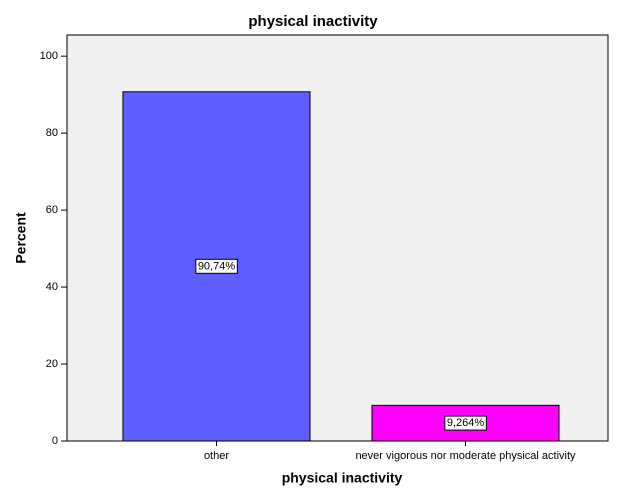 The image size is (626, 501). I want to click on y-tick-label: 20, so click(52, 364).